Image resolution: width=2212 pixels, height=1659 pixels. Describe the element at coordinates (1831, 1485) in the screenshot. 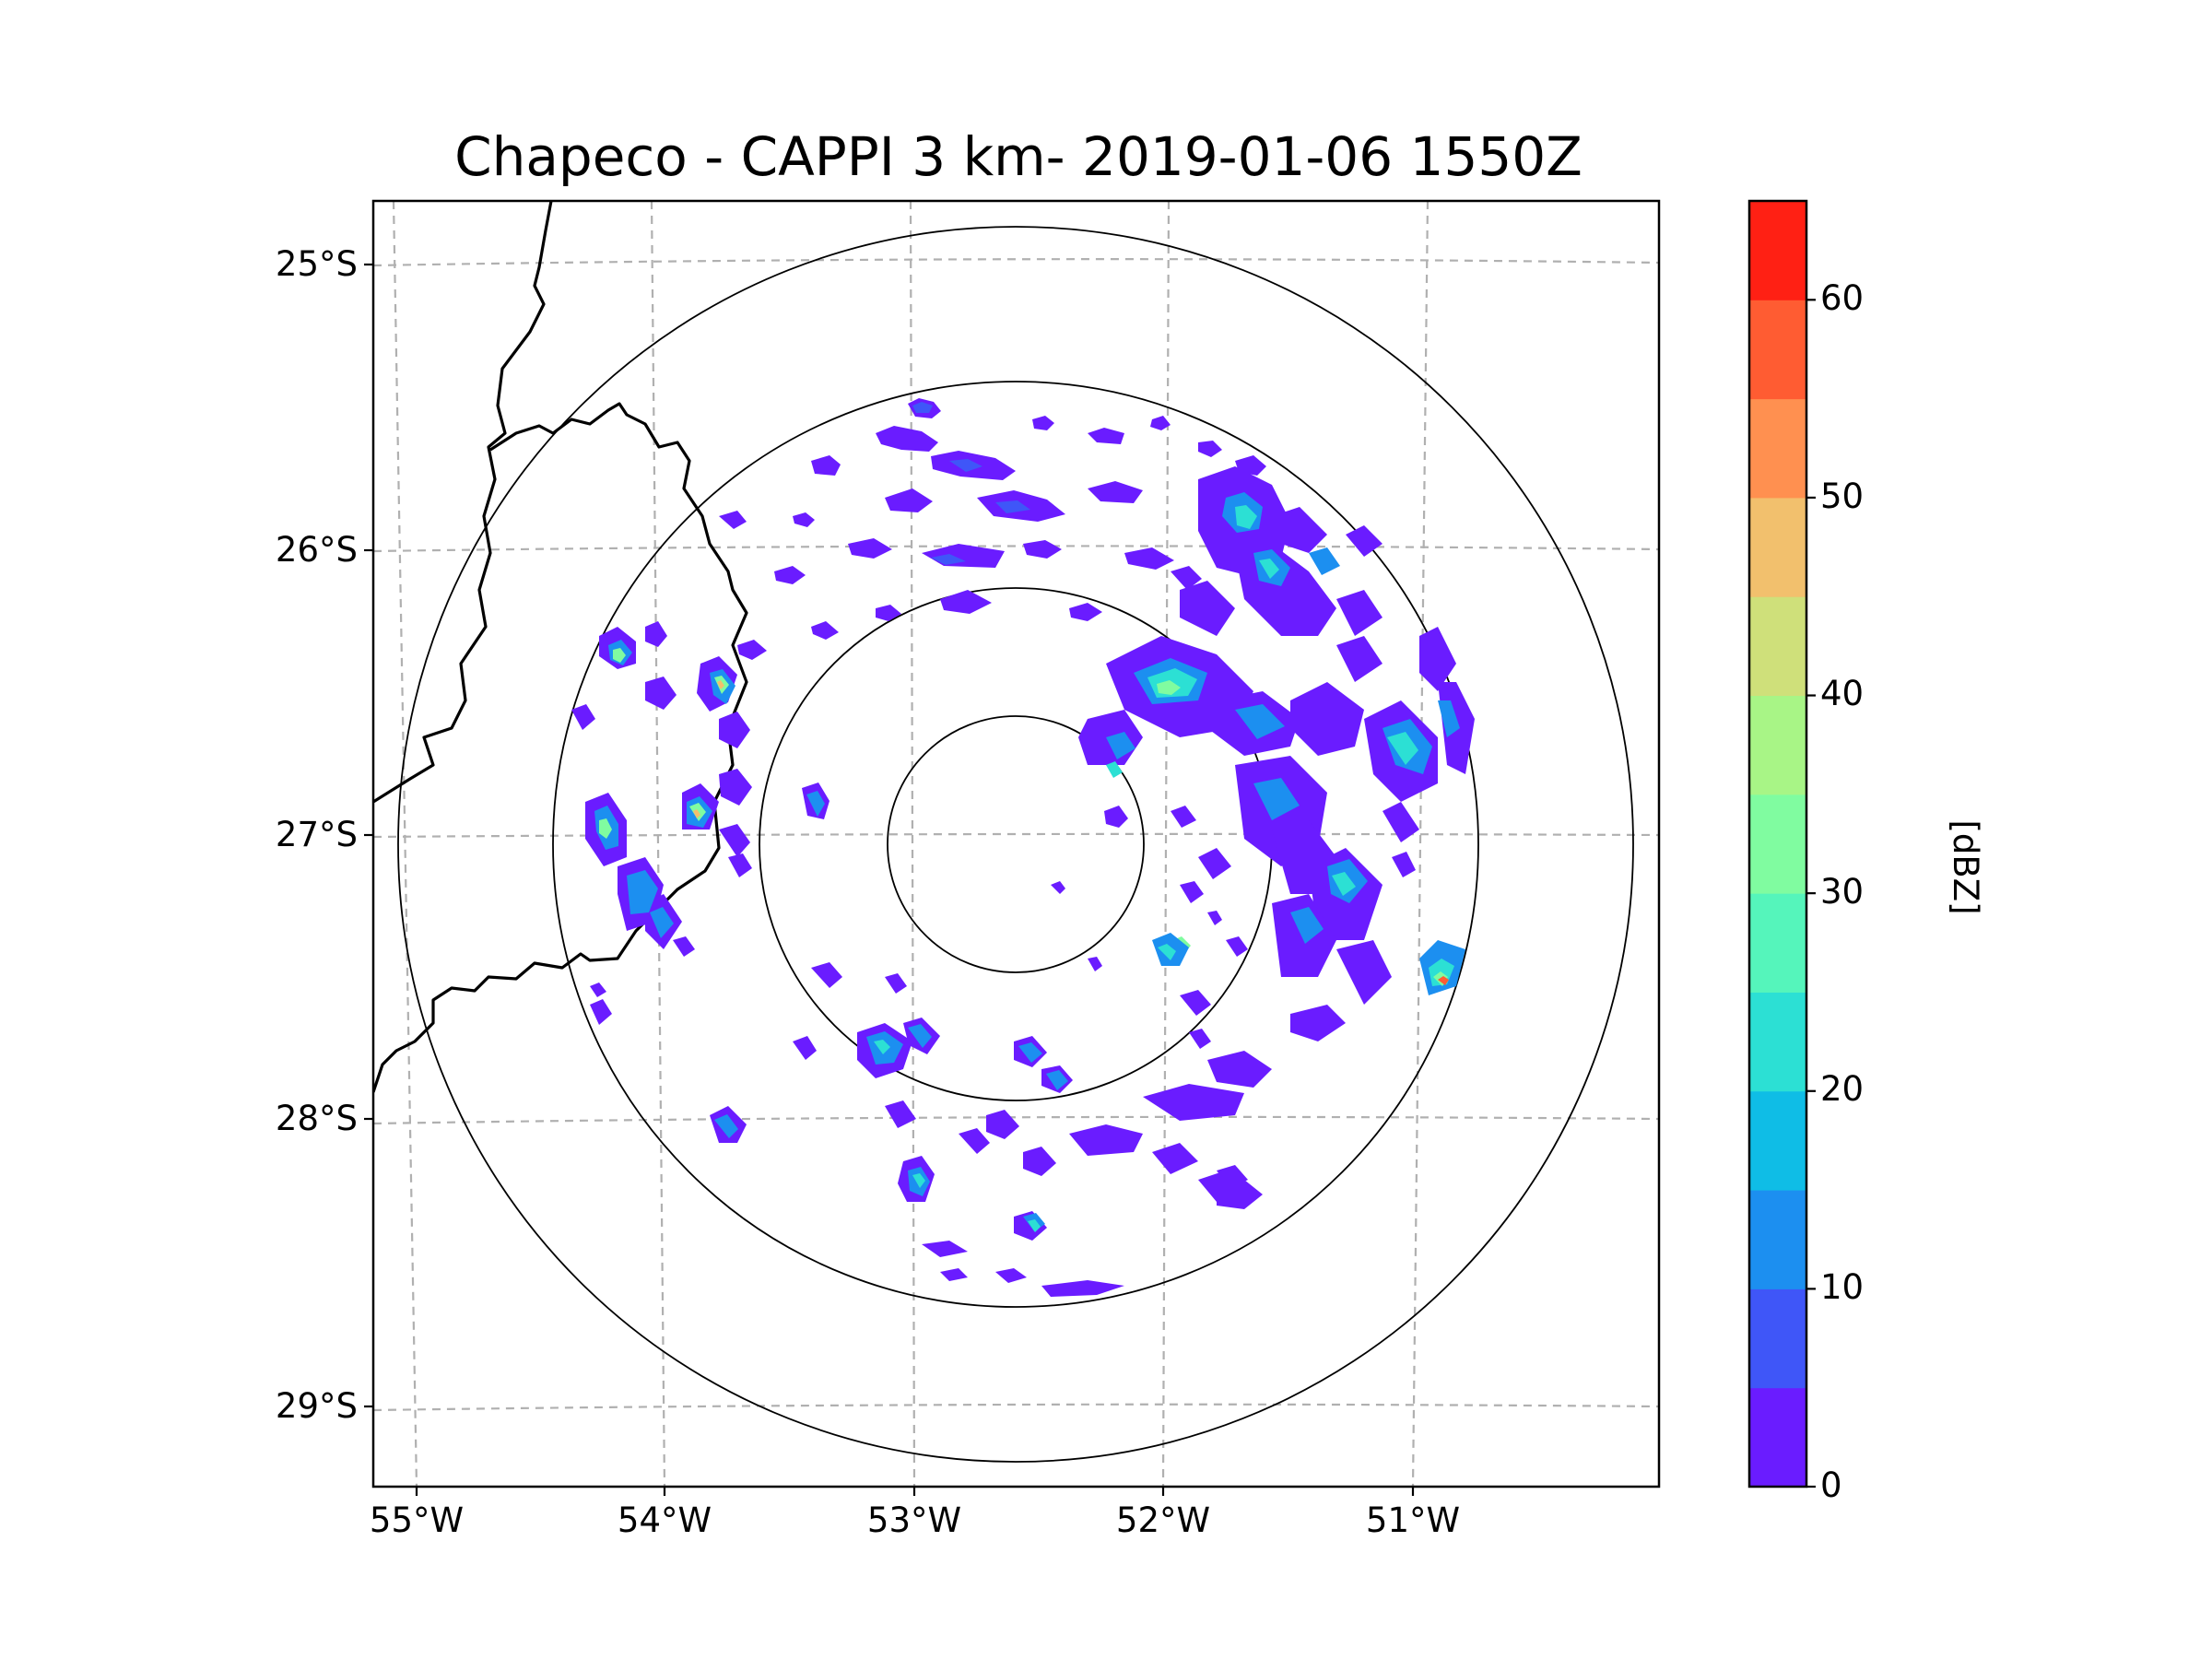

I see `colorbar-tick-label: 0` at that location.